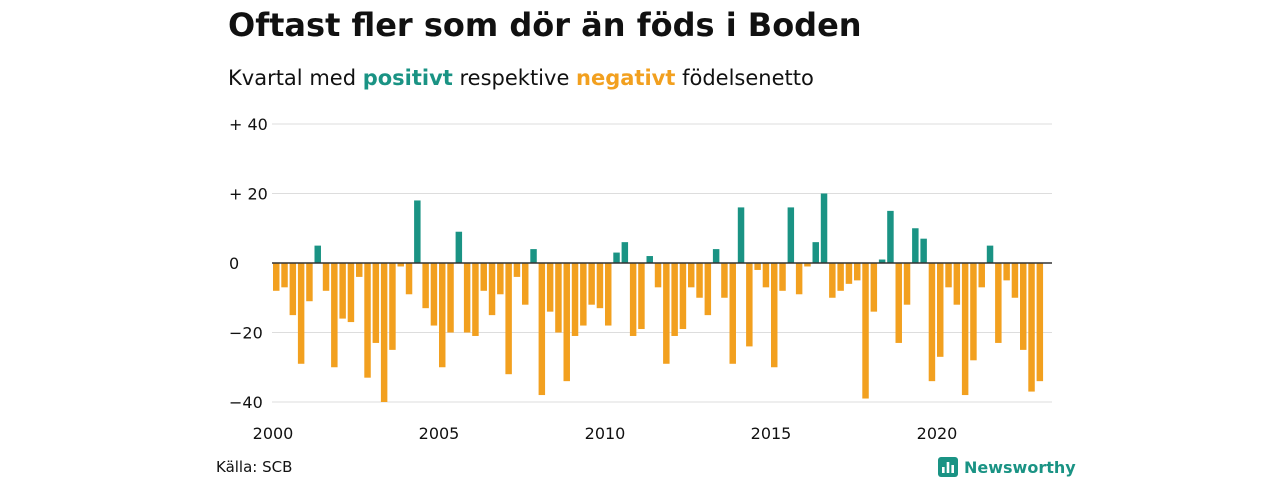 The width and height of the screenshot is (1280, 480). Describe the element at coordinates (407, 78) in the screenshot. I see `subtitle-positive-label: positivt` at that location.